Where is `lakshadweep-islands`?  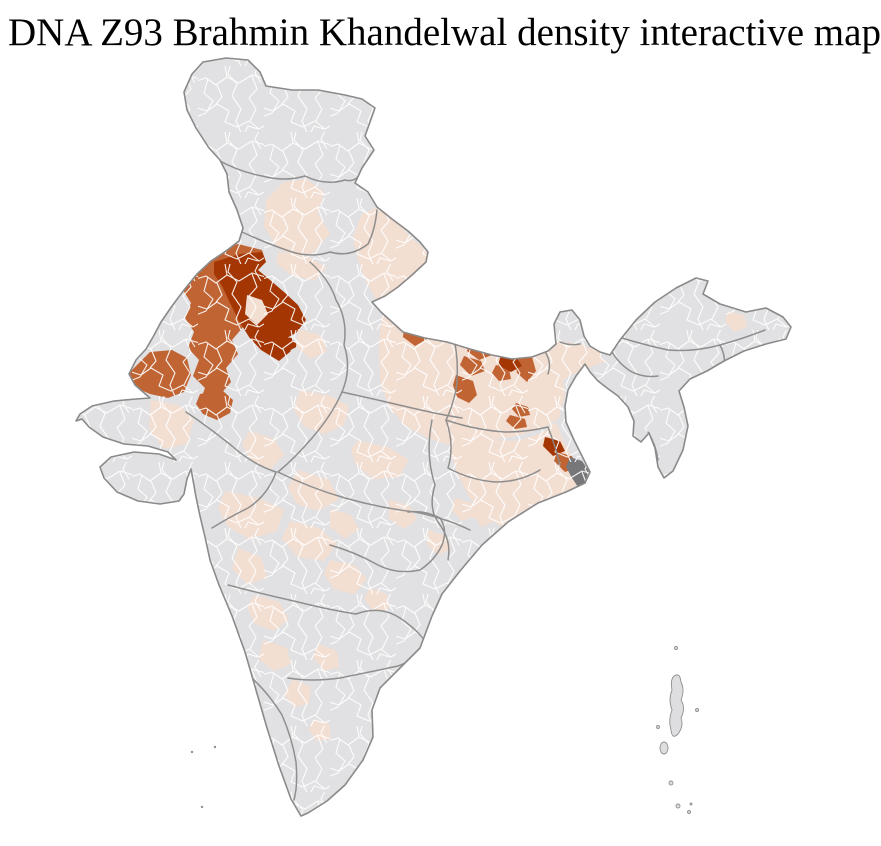 lakshadweep-islands is located at coordinates (203, 777).